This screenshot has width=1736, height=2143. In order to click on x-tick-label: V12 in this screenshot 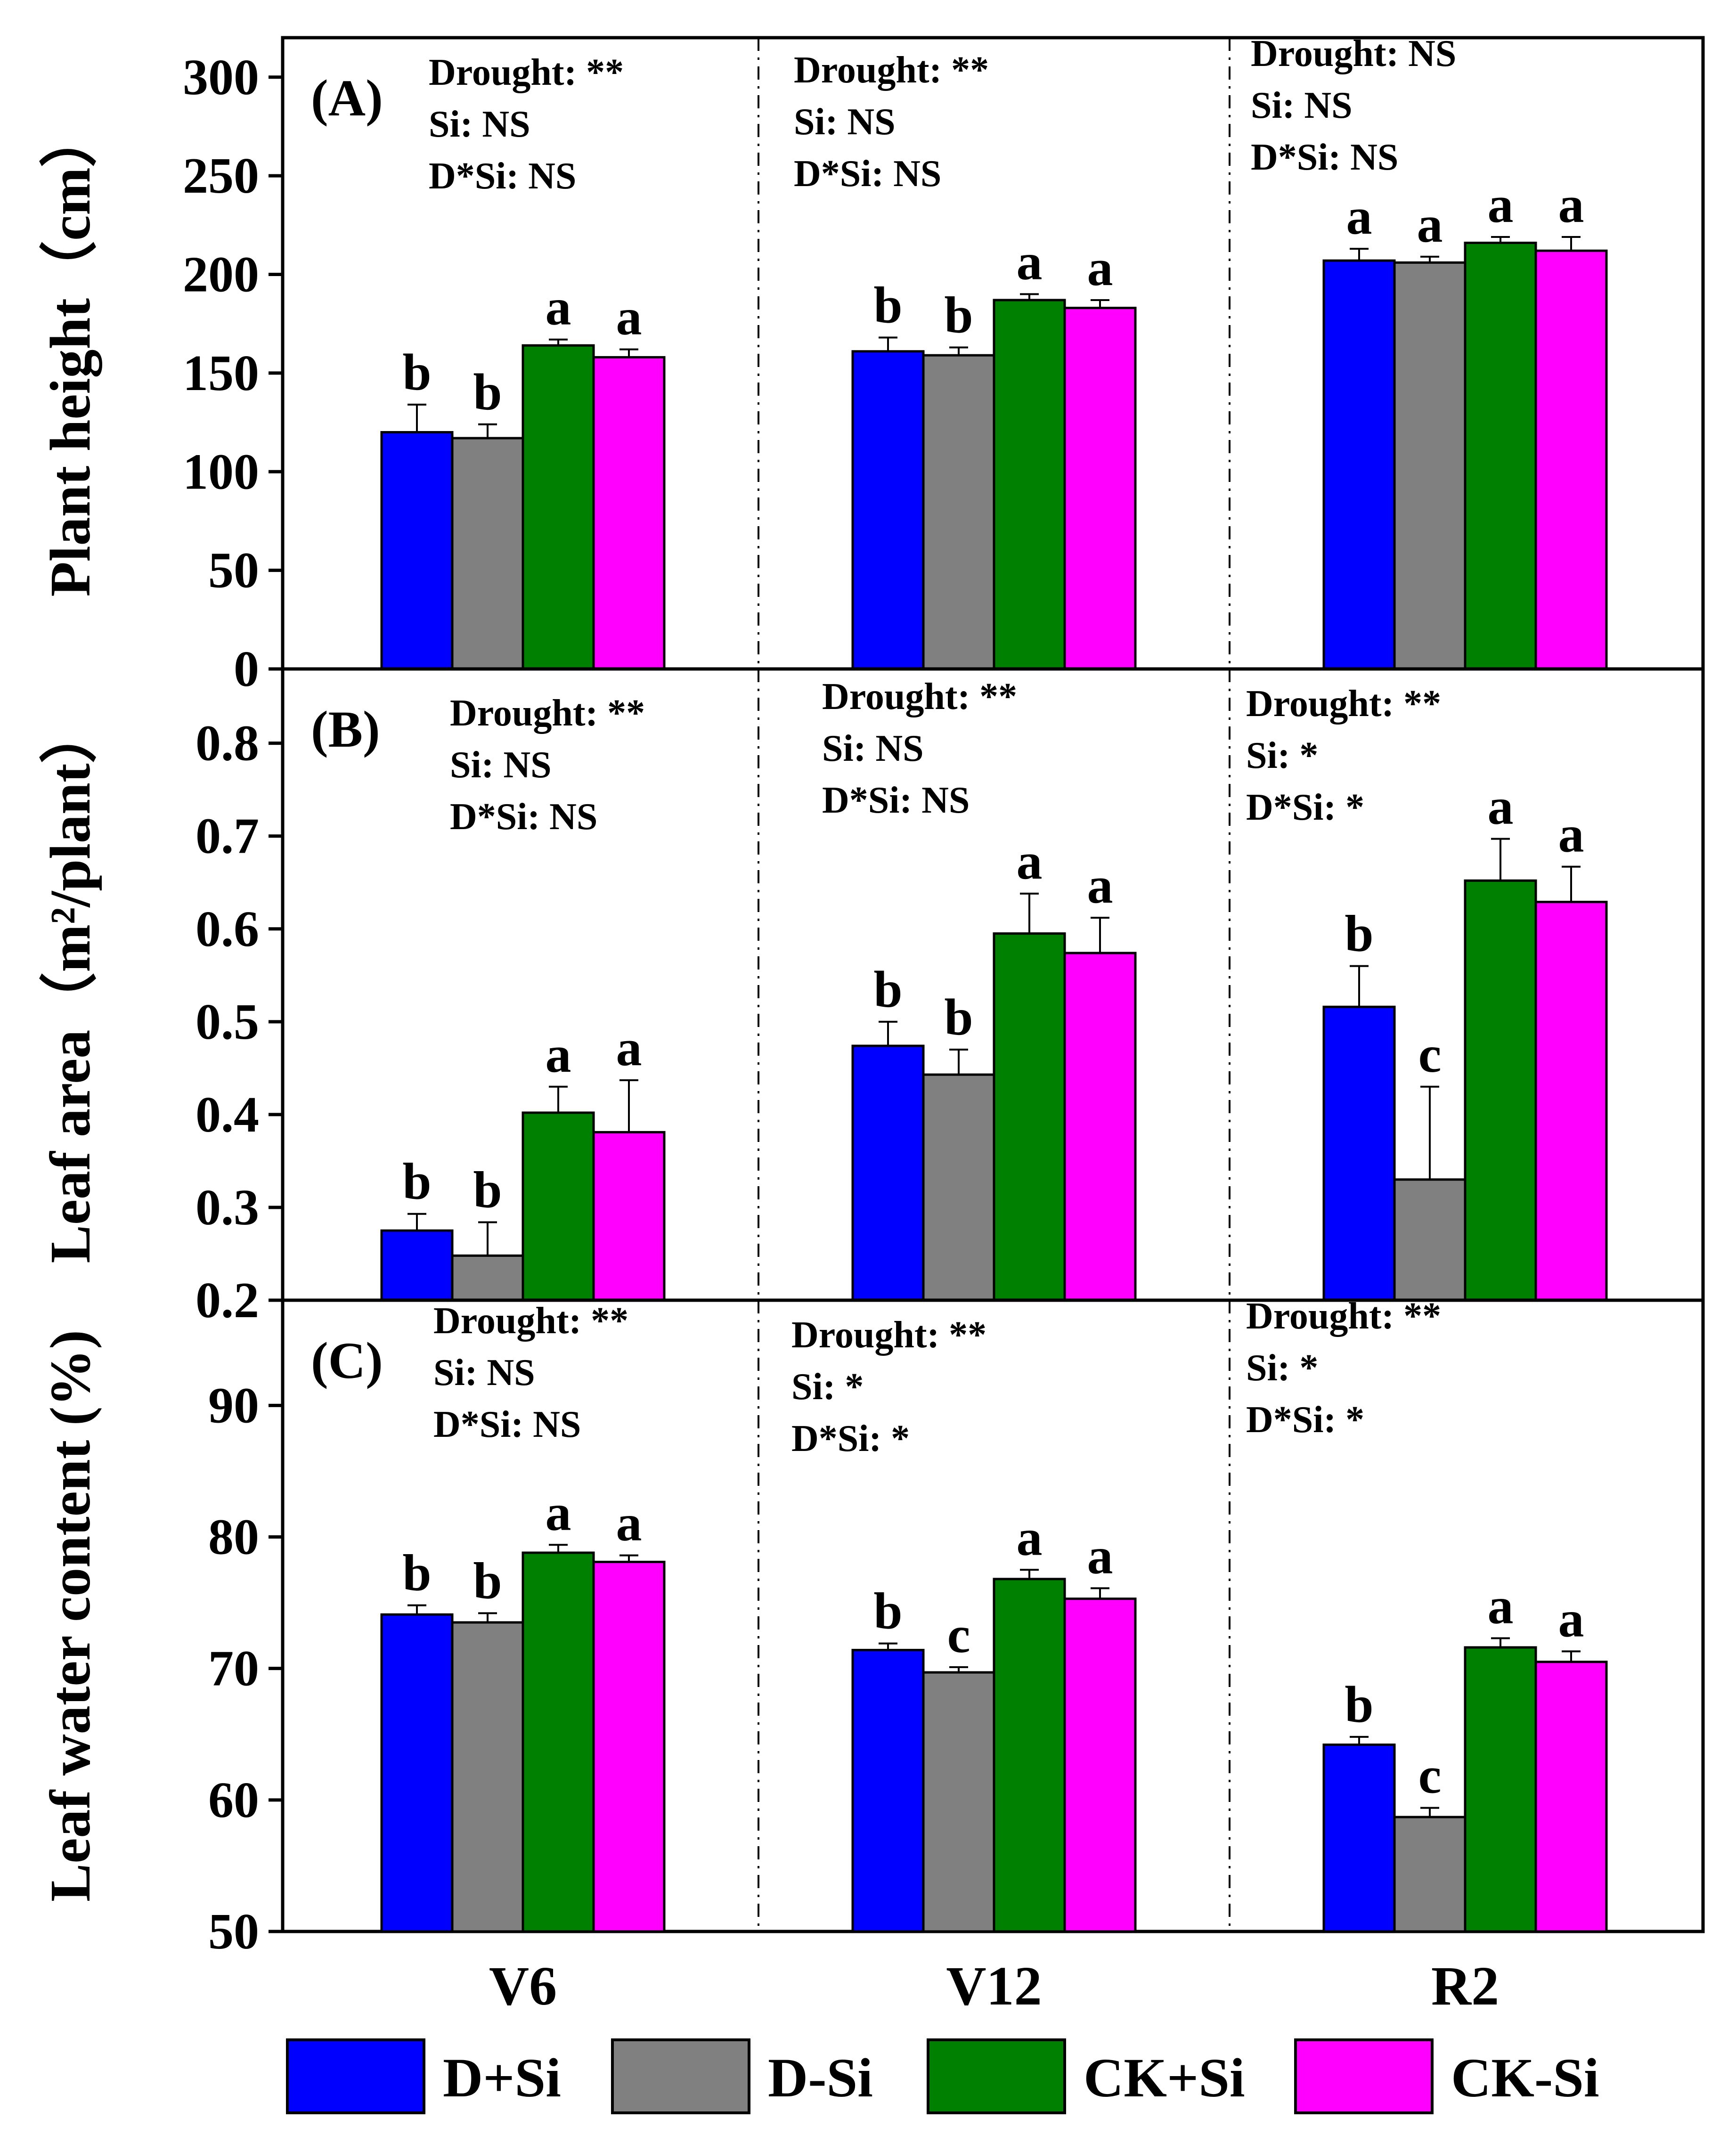, I will do `click(994, 1986)`.